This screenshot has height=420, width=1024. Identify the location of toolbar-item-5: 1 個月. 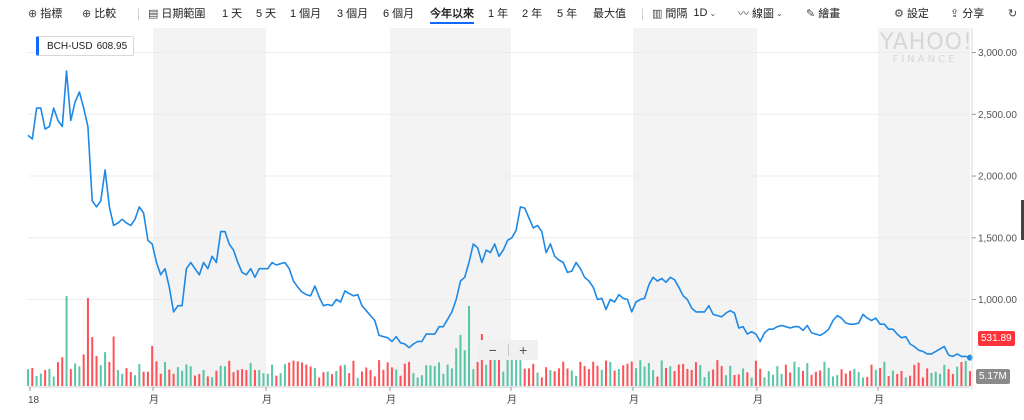
(305, 13).